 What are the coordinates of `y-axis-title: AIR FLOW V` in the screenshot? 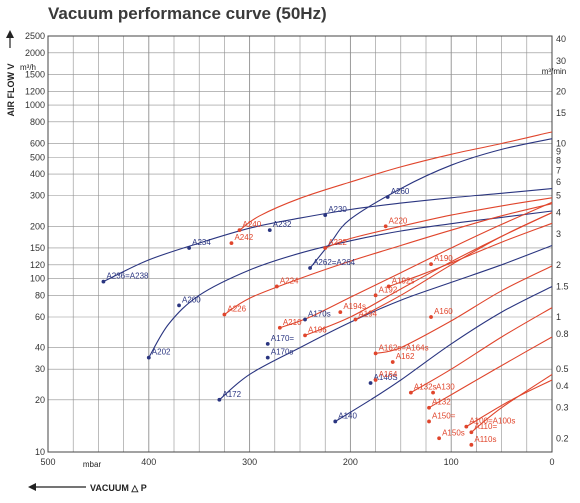 It's located at (11, 90).